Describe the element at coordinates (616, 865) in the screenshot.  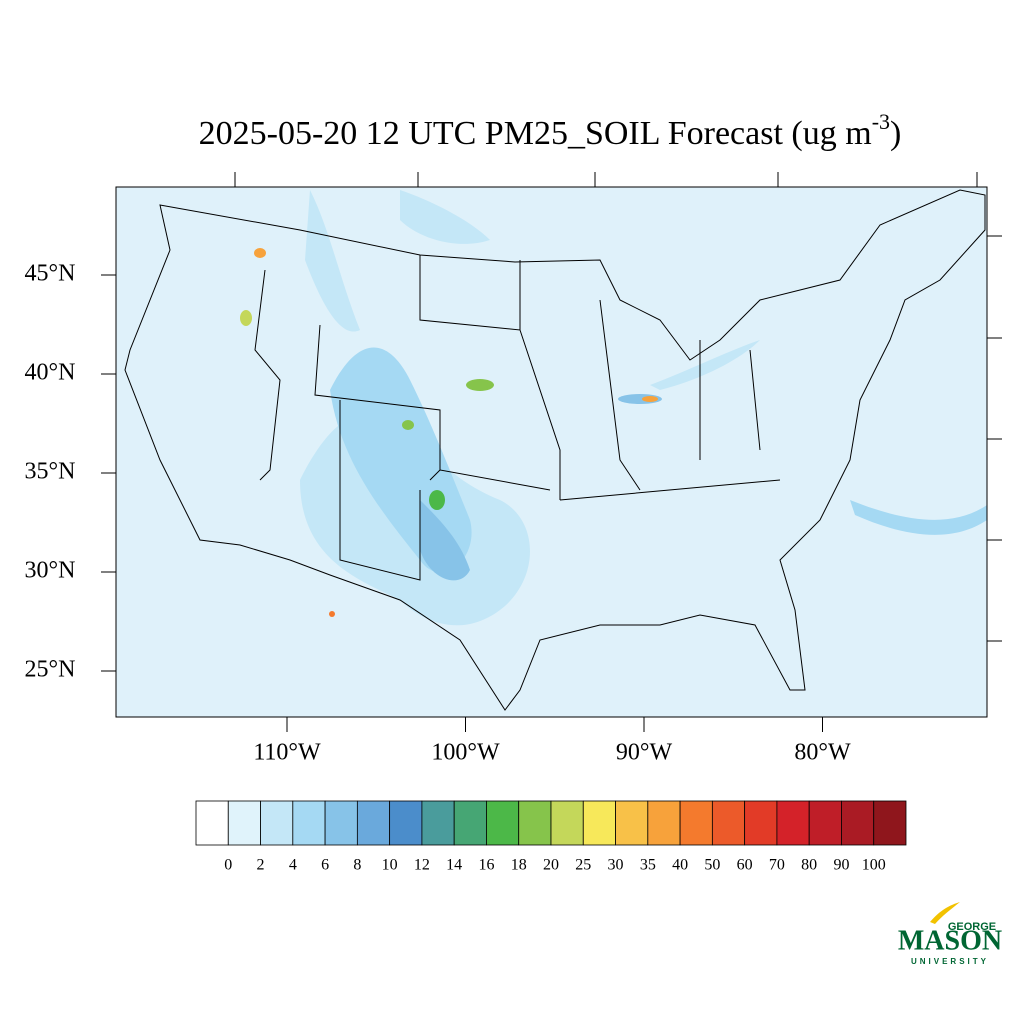
I see `colorbar-label: 30` at that location.